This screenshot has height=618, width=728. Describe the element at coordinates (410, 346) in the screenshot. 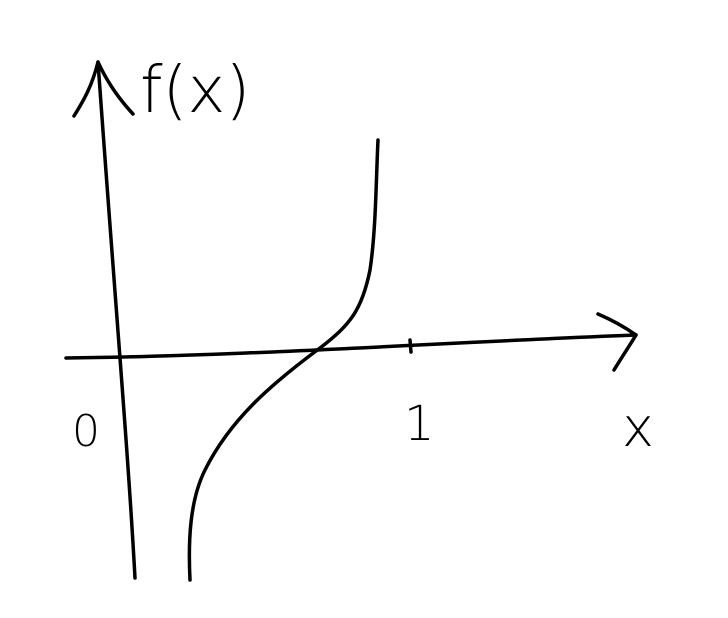

I see `x-tick` at that location.